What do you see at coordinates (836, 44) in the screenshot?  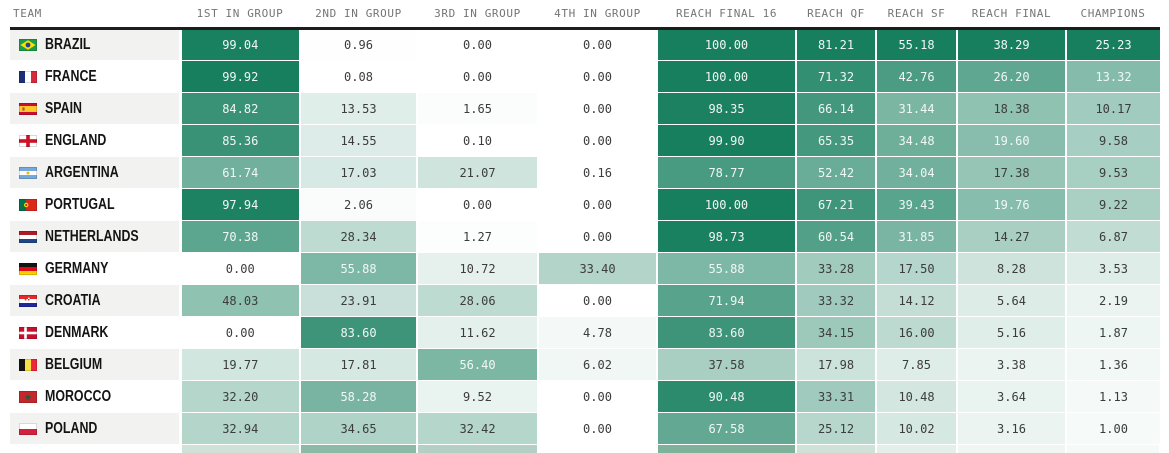 I see `prob-cell-qf: 81.21` at bounding box center [836, 44].